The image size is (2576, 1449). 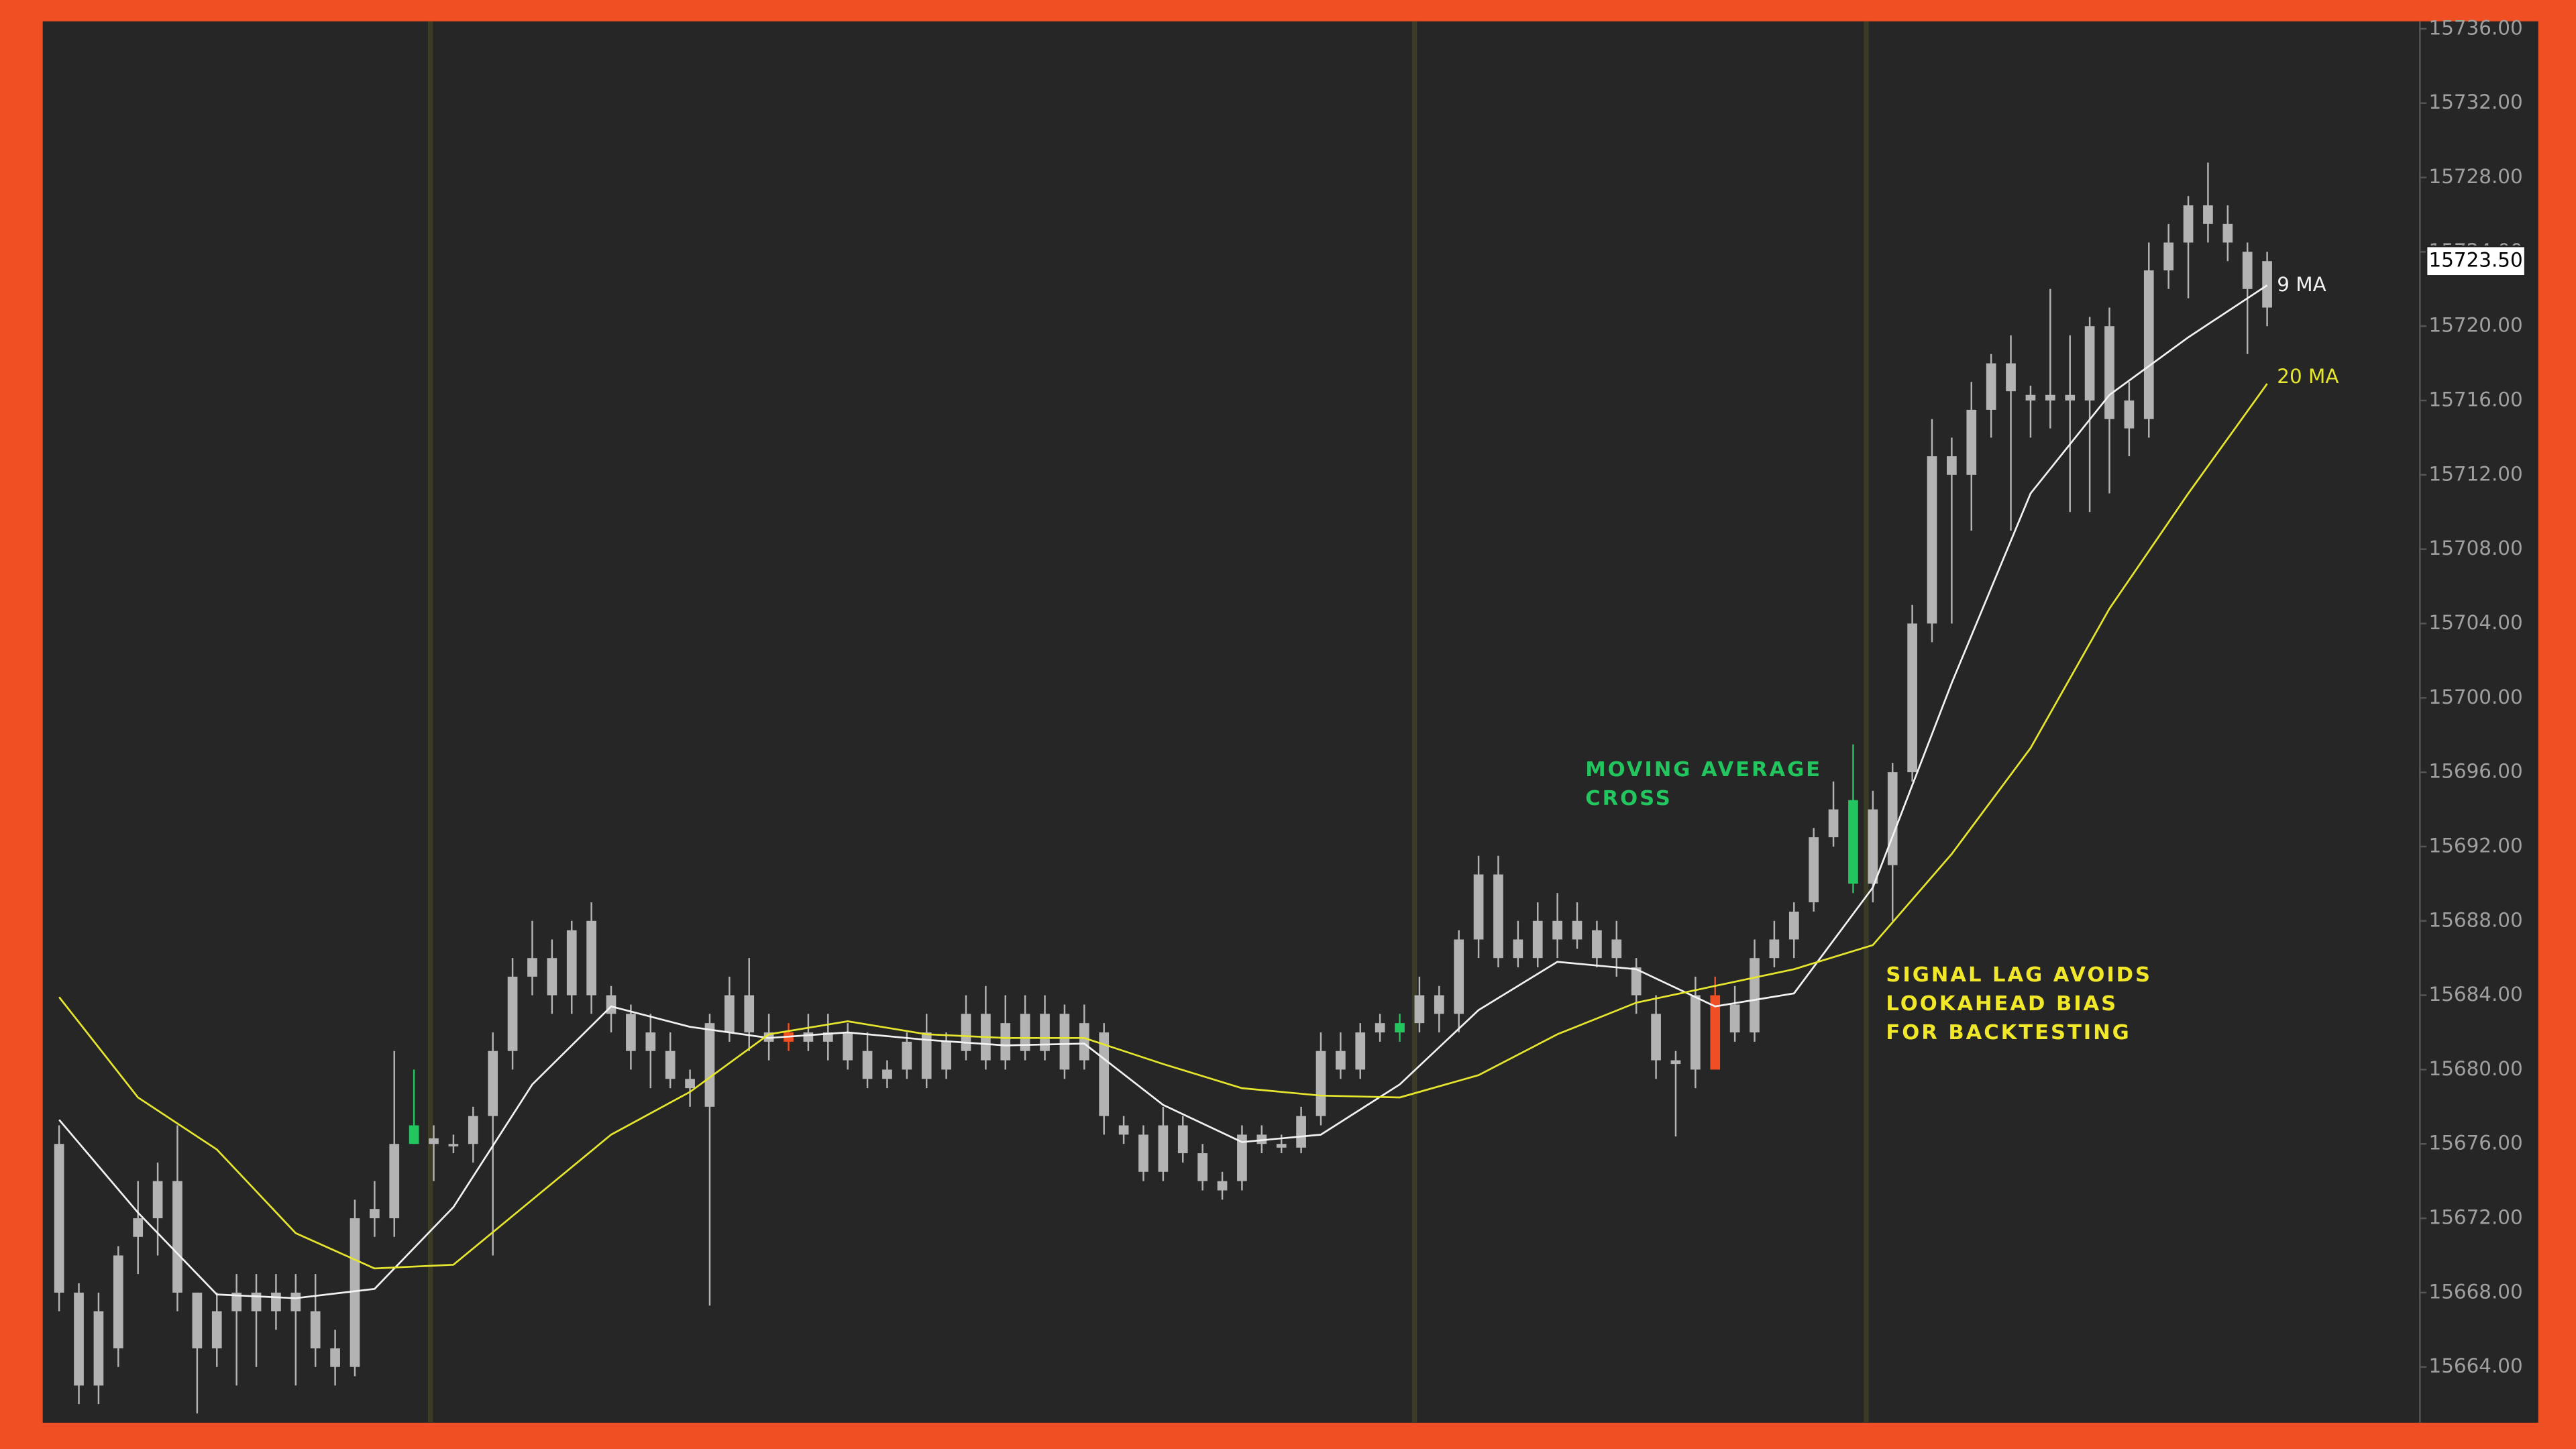 What do you see at coordinates (2476, 399) in the screenshot?
I see `y-tick-label: 15716.00` at bounding box center [2476, 399].